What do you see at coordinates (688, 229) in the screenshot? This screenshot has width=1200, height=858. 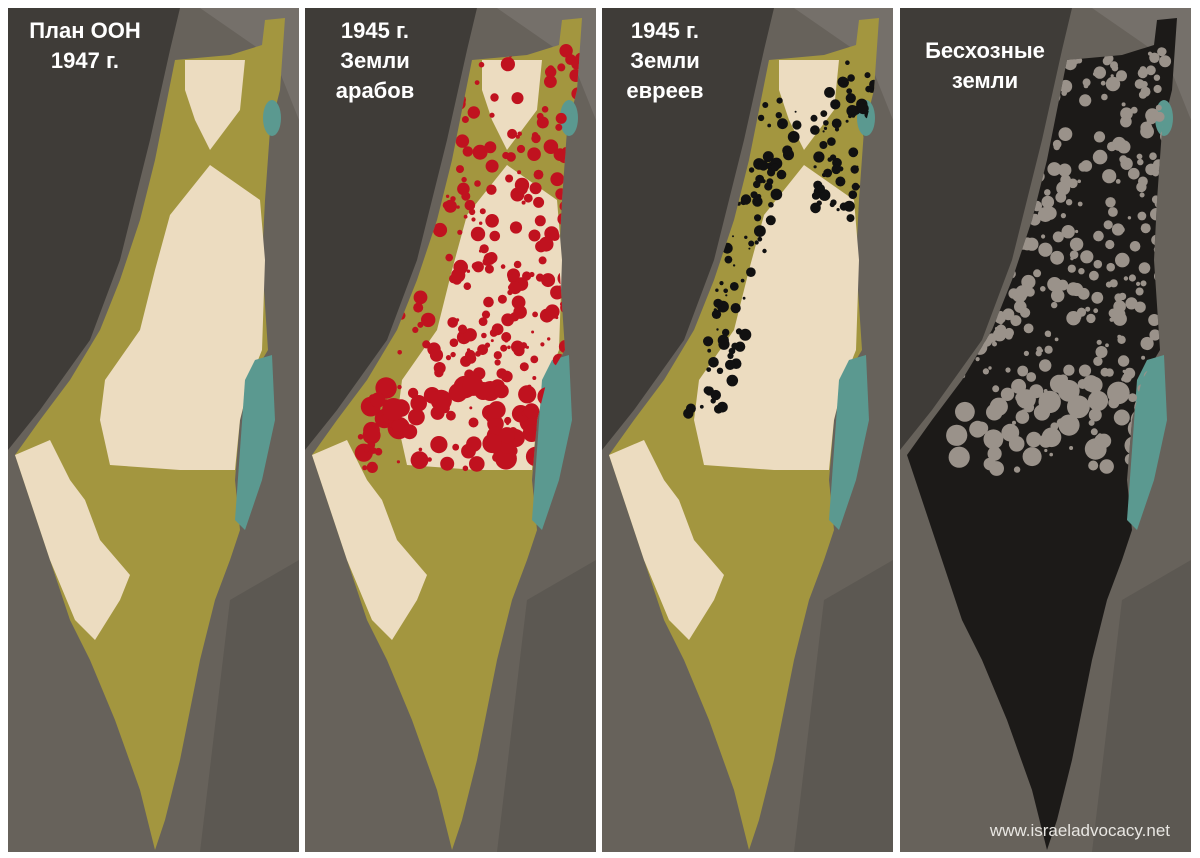 I see `sea` at bounding box center [688, 229].